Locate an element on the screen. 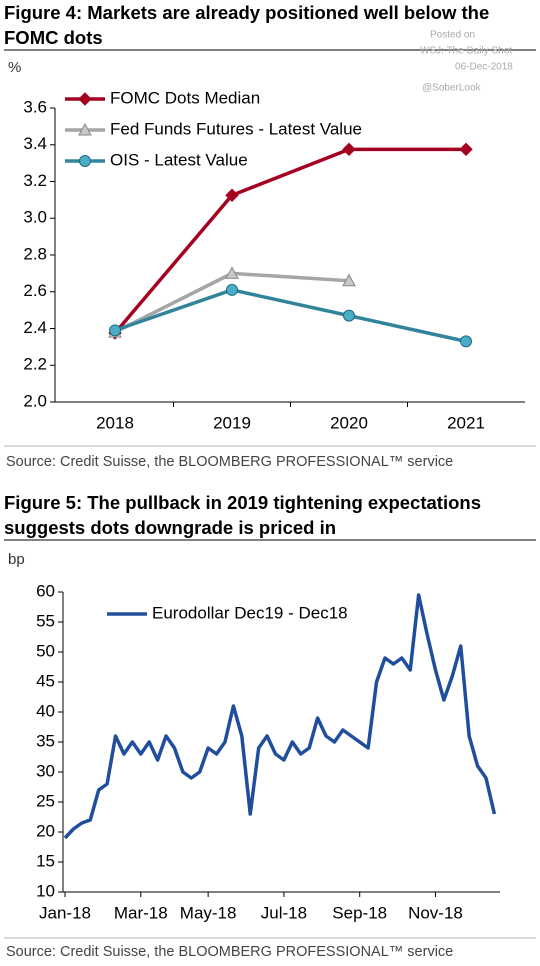  watermark: 06-Dec-2018 is located at coordinates (484, 67).